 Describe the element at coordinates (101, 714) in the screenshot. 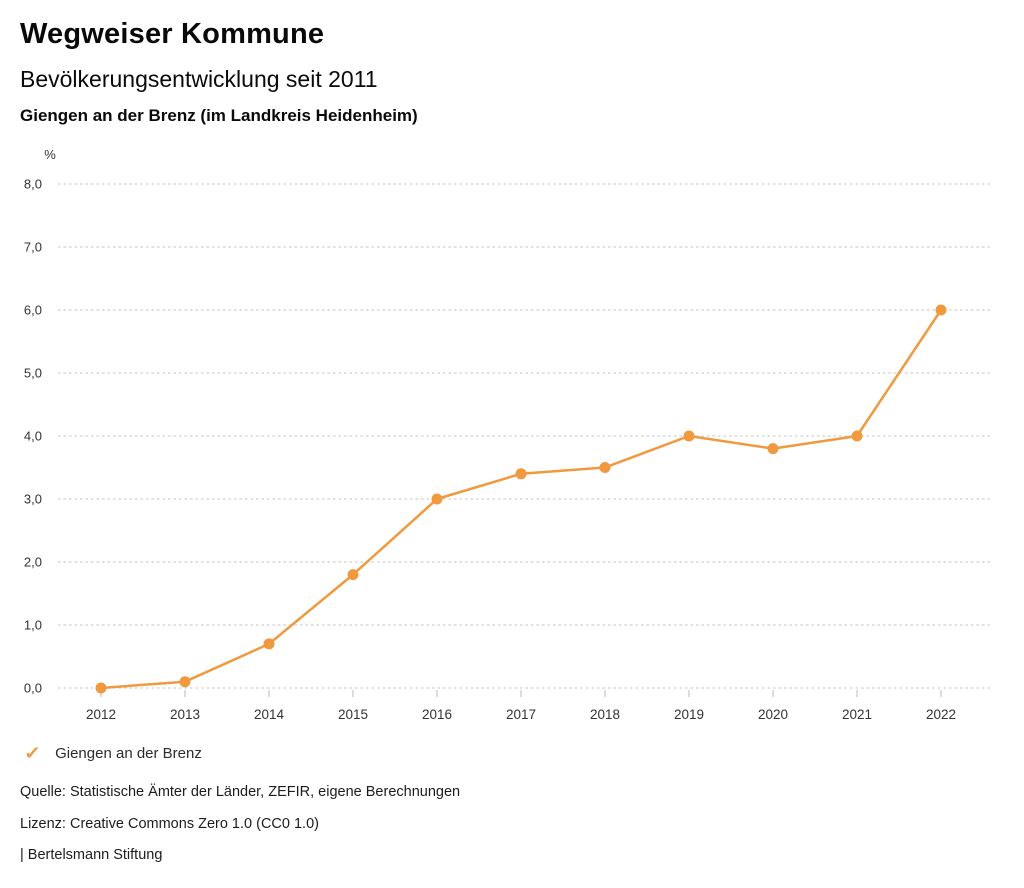

I see `x-tick-label: 2012` at that location.